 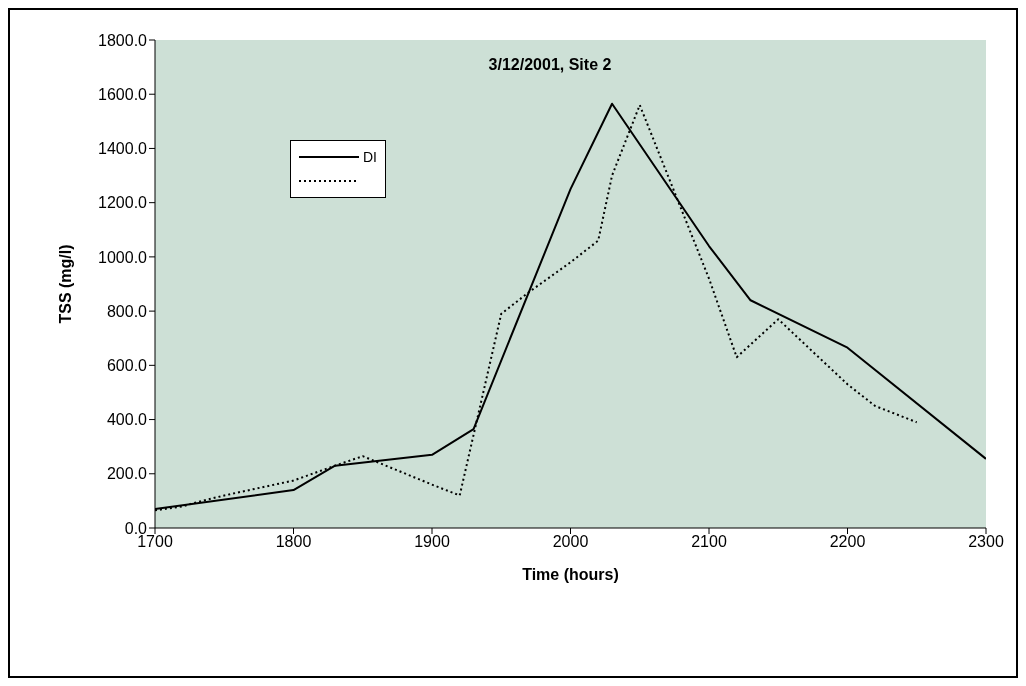 What do you see at coordinates (127, 311) in the screenshot?
I see `y-tick-label: 800.0` at bounding box center [127, 311].